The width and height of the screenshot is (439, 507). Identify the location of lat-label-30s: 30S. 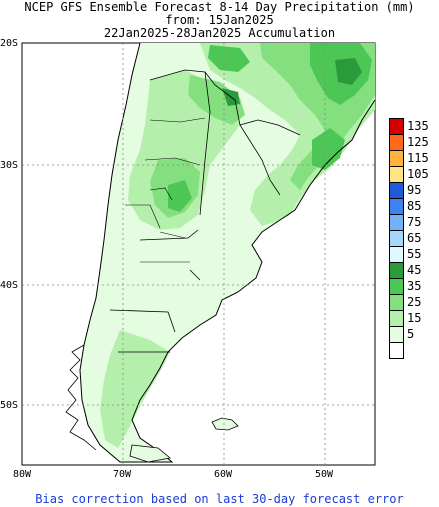
(9, 165).